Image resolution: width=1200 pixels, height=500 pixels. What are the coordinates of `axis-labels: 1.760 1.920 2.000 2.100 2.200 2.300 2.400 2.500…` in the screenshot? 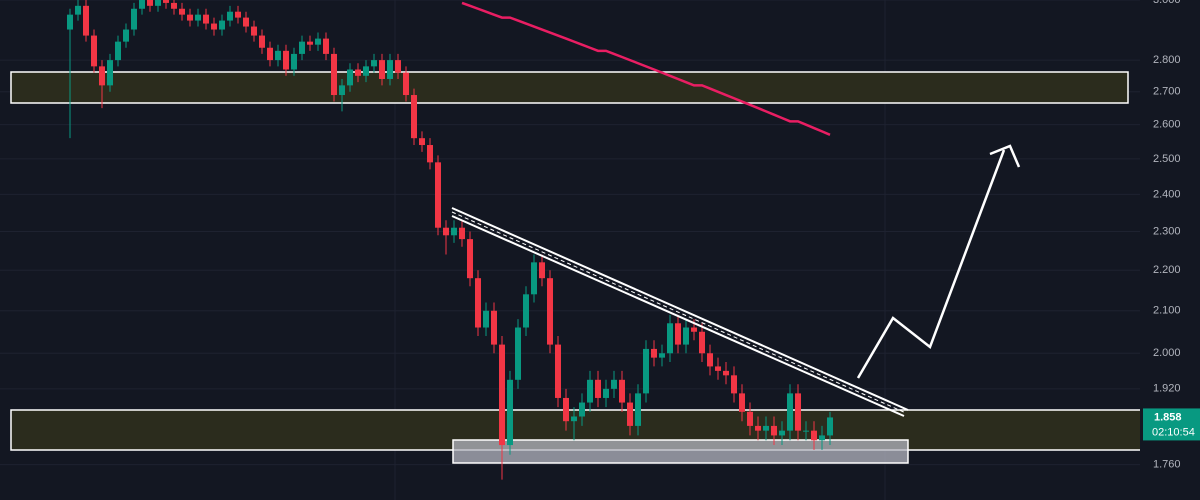 It's located at (1167, 235).